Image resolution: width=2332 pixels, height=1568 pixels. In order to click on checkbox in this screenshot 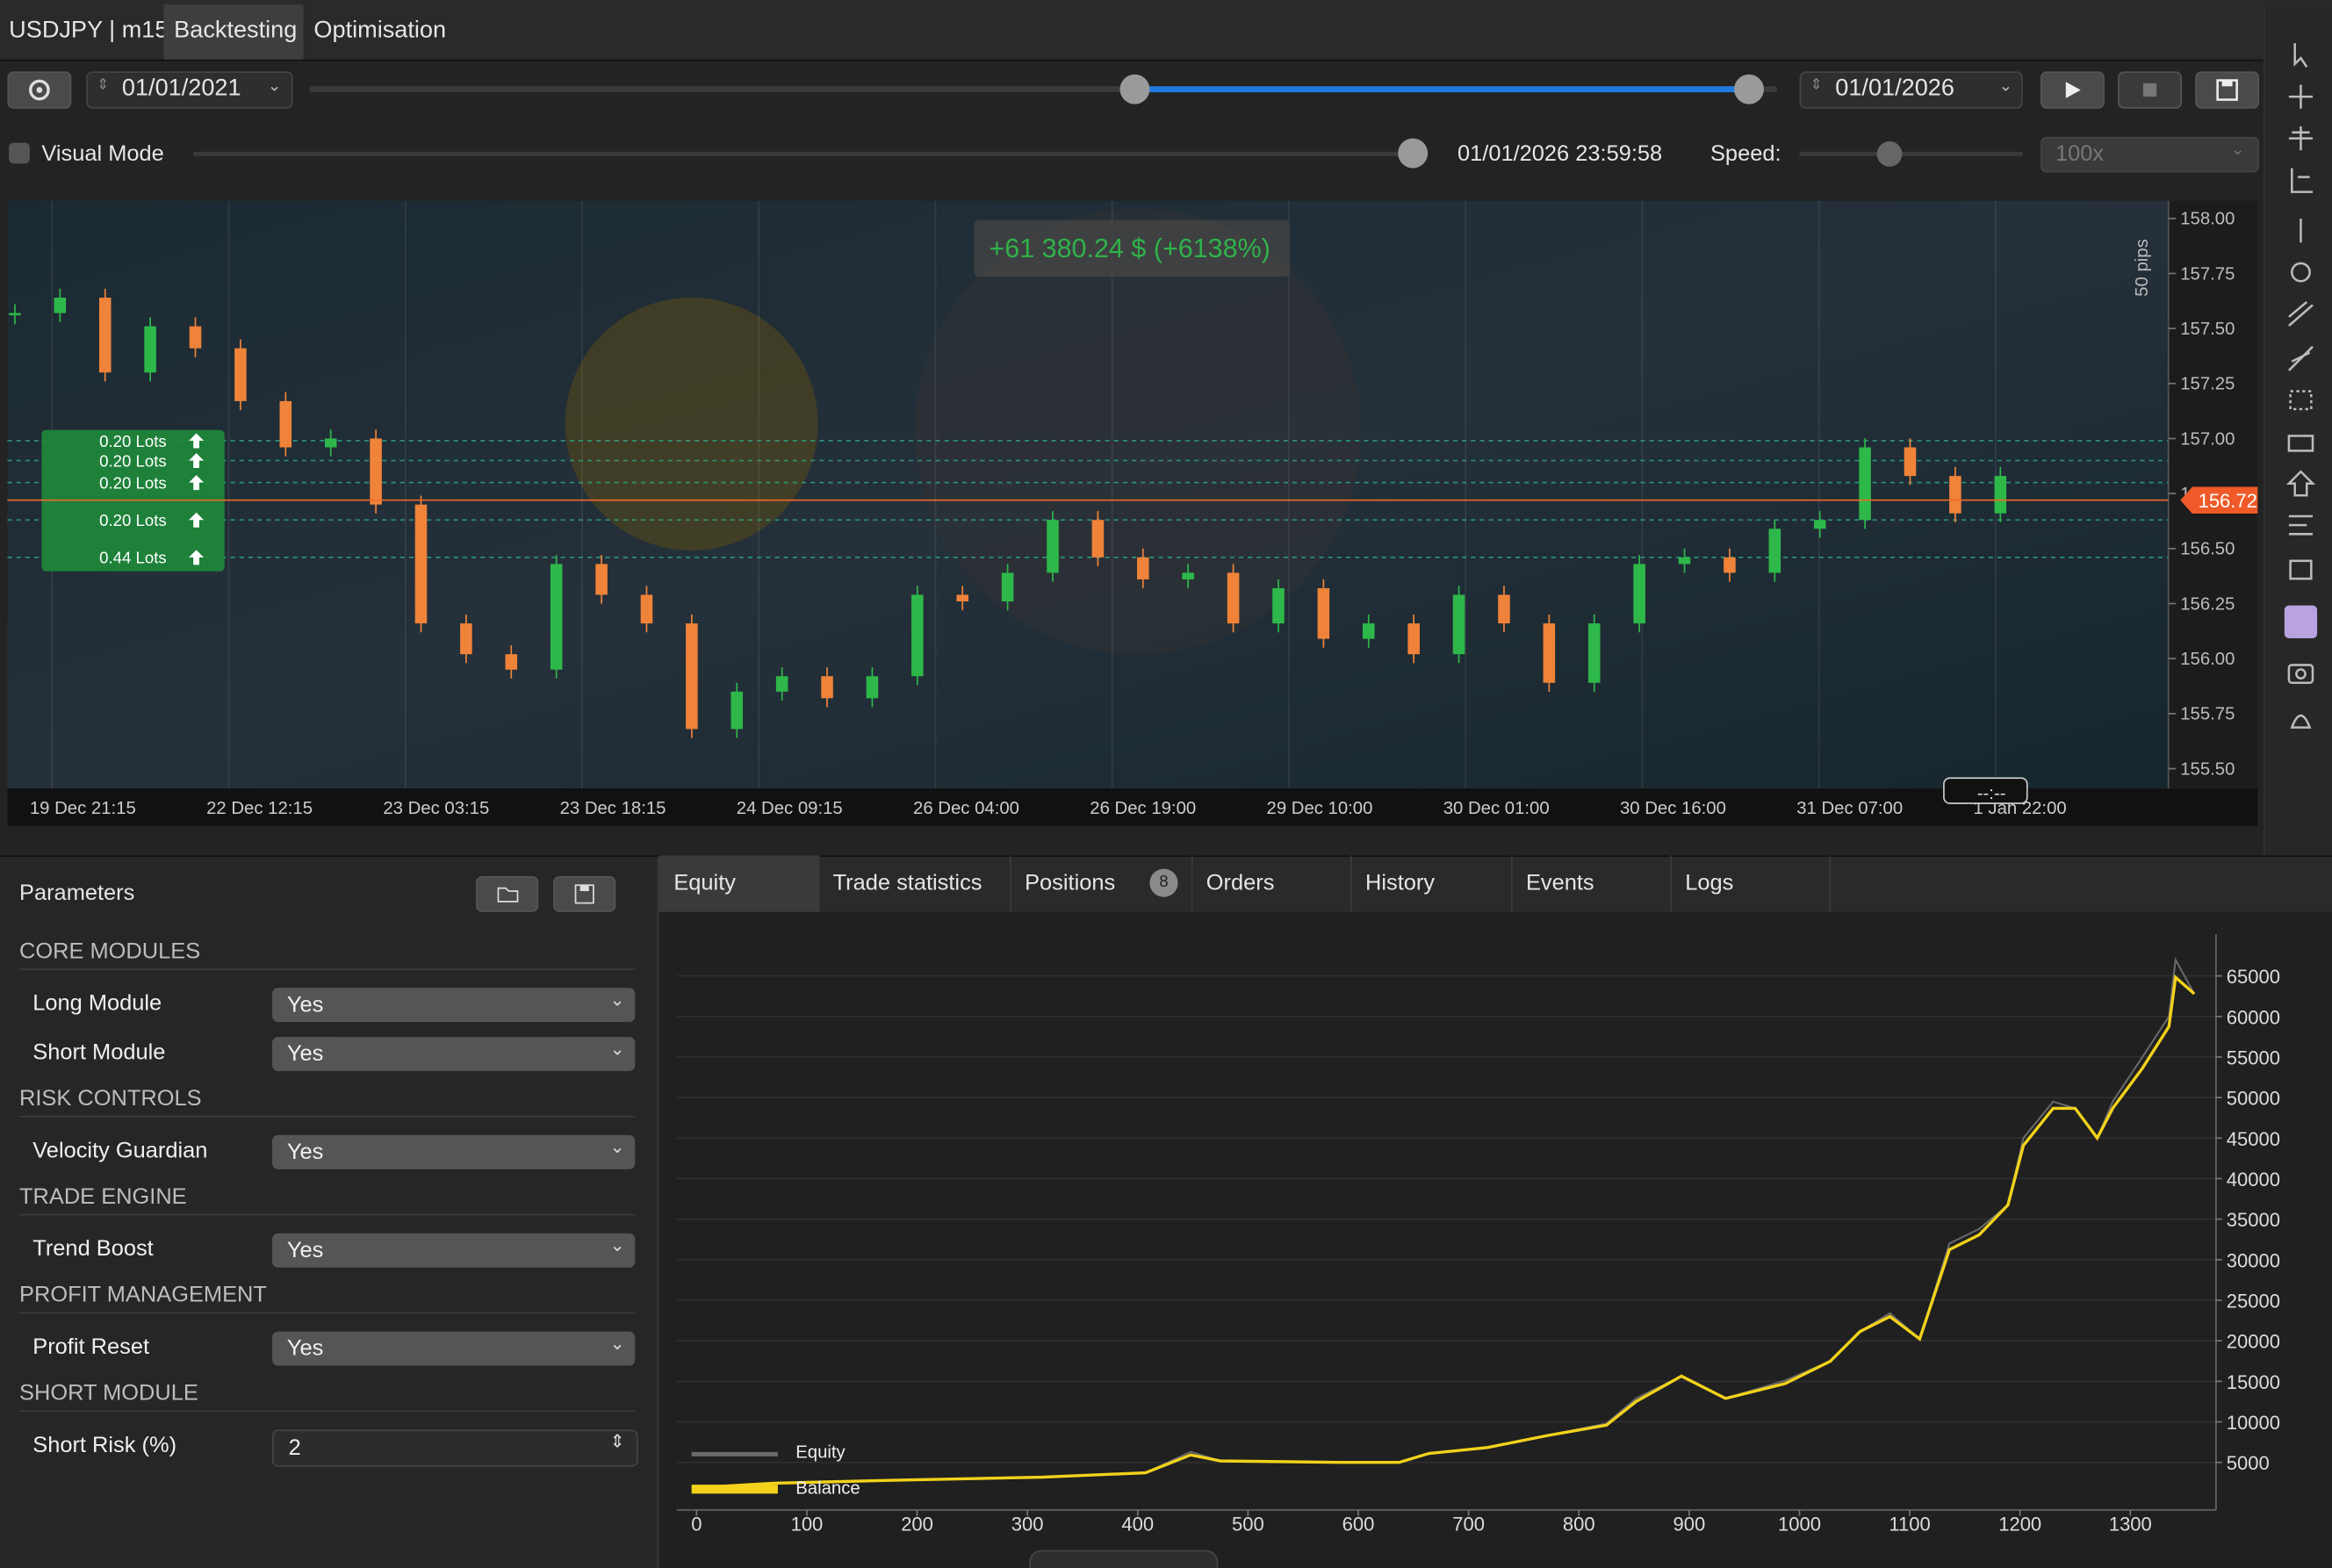, I will do `click(19, 153)`.